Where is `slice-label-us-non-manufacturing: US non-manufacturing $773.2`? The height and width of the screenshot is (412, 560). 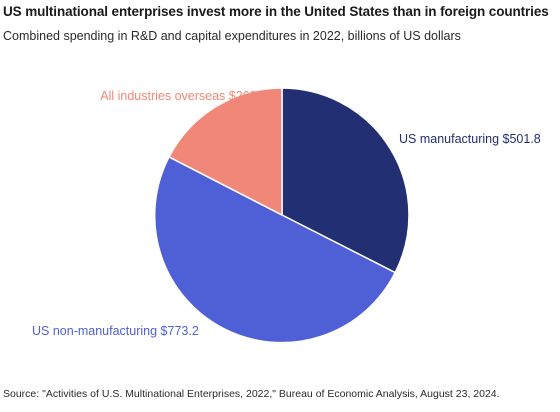 slice-label-us-non-manufacturing: US non-manufacturing $773.2 is located at coordinates (115, 331).